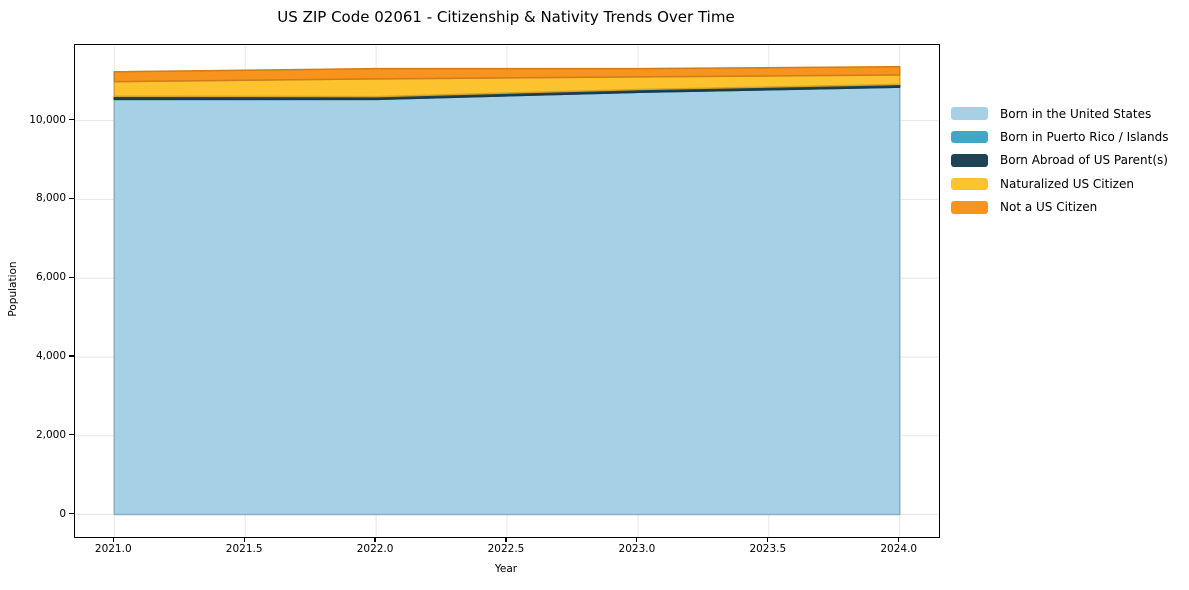  I want to click on y-tick-label: 4,000, so click(50, 355).